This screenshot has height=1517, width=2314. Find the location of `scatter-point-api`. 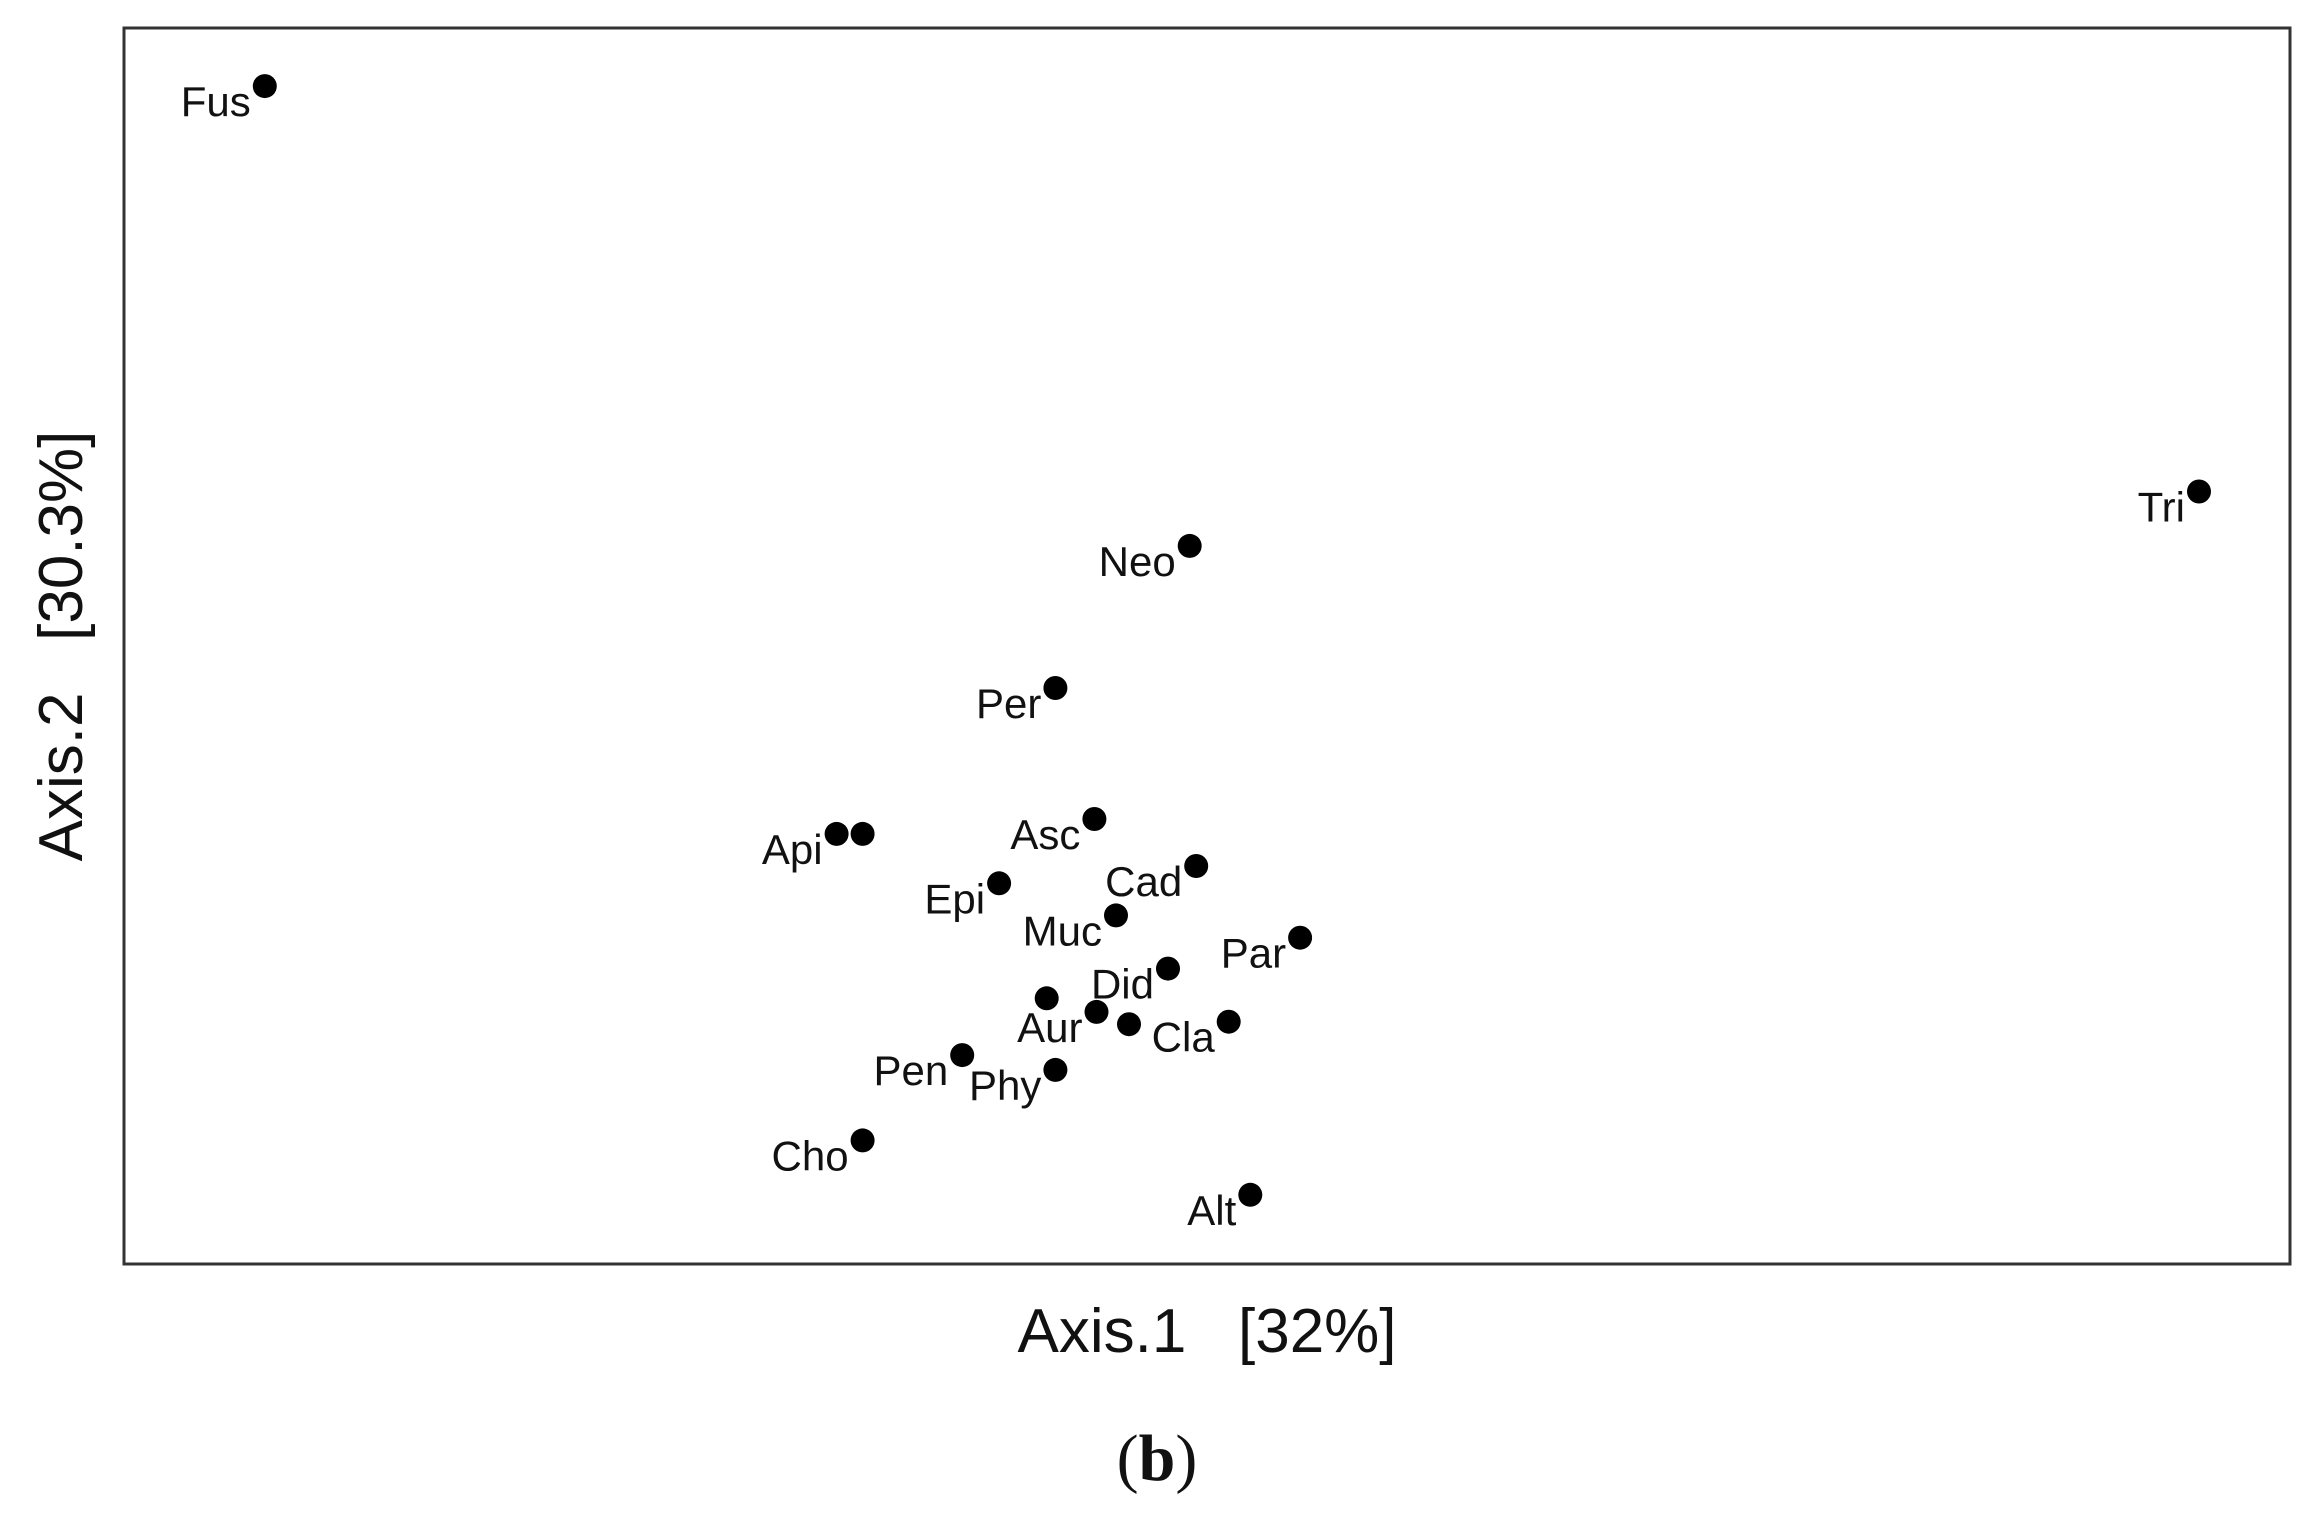

scatter-point-api is located at coordinates (836, 833).